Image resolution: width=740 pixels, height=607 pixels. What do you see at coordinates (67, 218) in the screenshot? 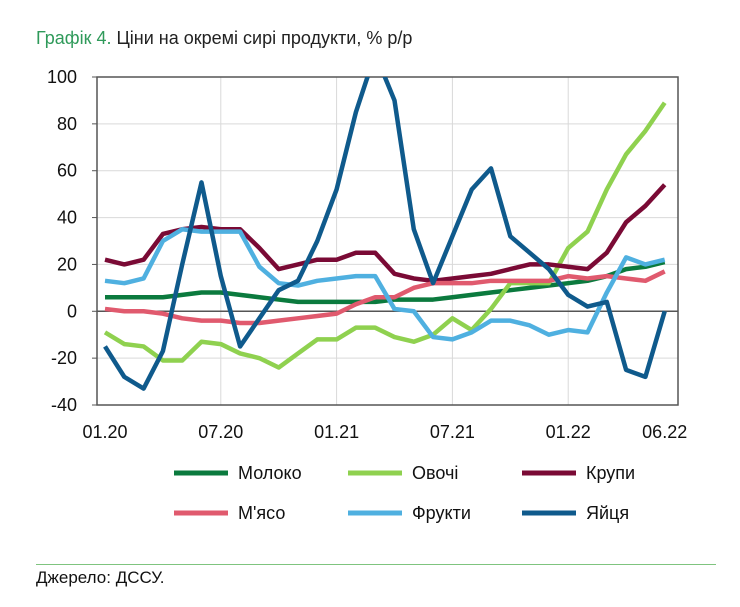
I see `y-tick-label: 40` at bounding box center [67, 218].